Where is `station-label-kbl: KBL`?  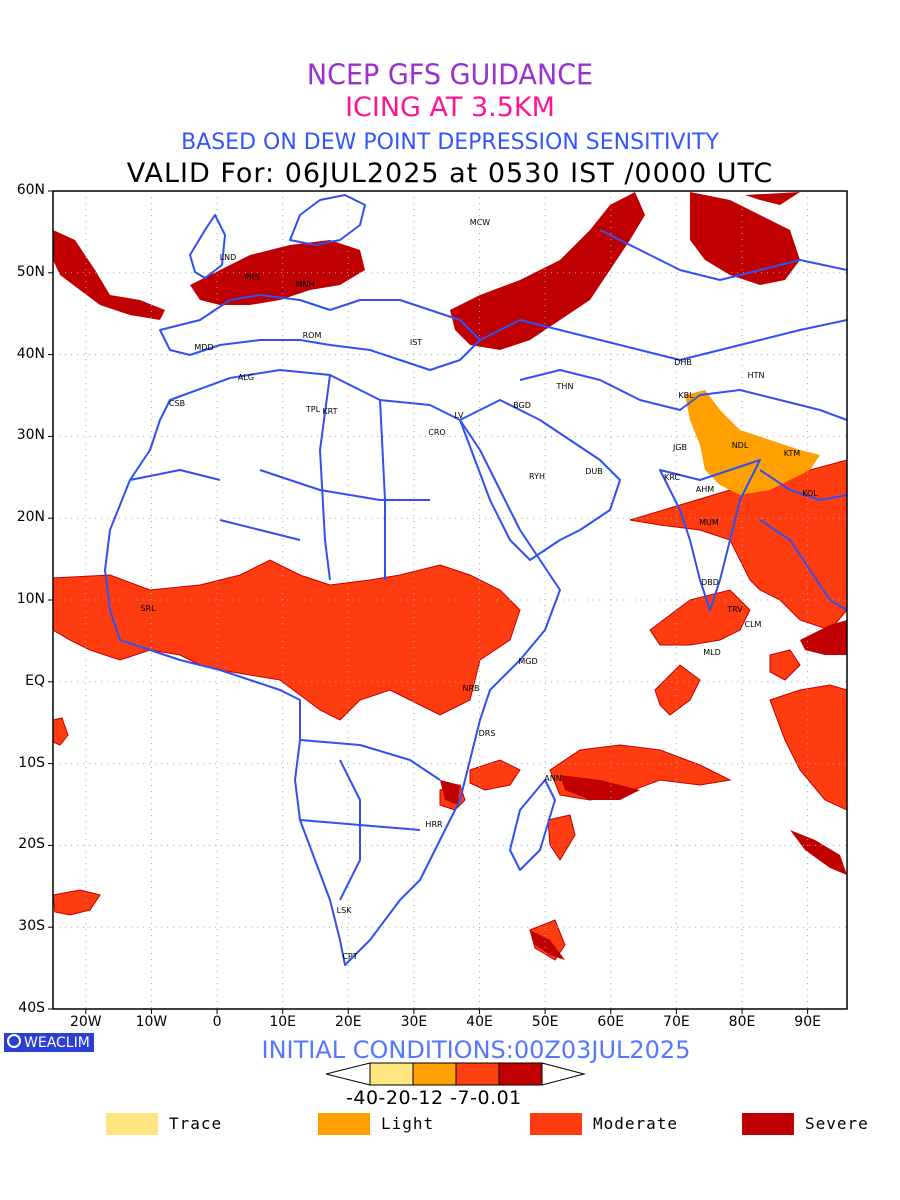
station-label-kbl: KBL is located at coordinates (686, 395).